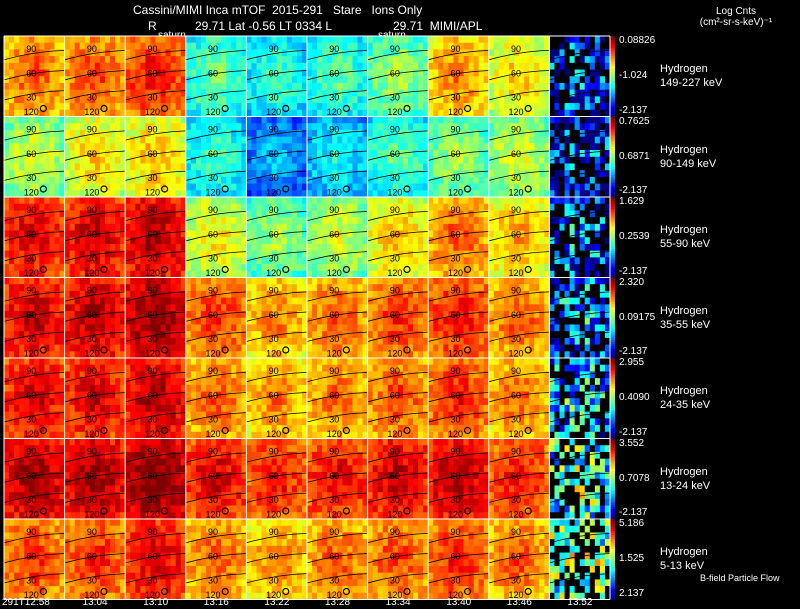  I want to click on channel-energy: 13-24 keV, so click(685, 485).